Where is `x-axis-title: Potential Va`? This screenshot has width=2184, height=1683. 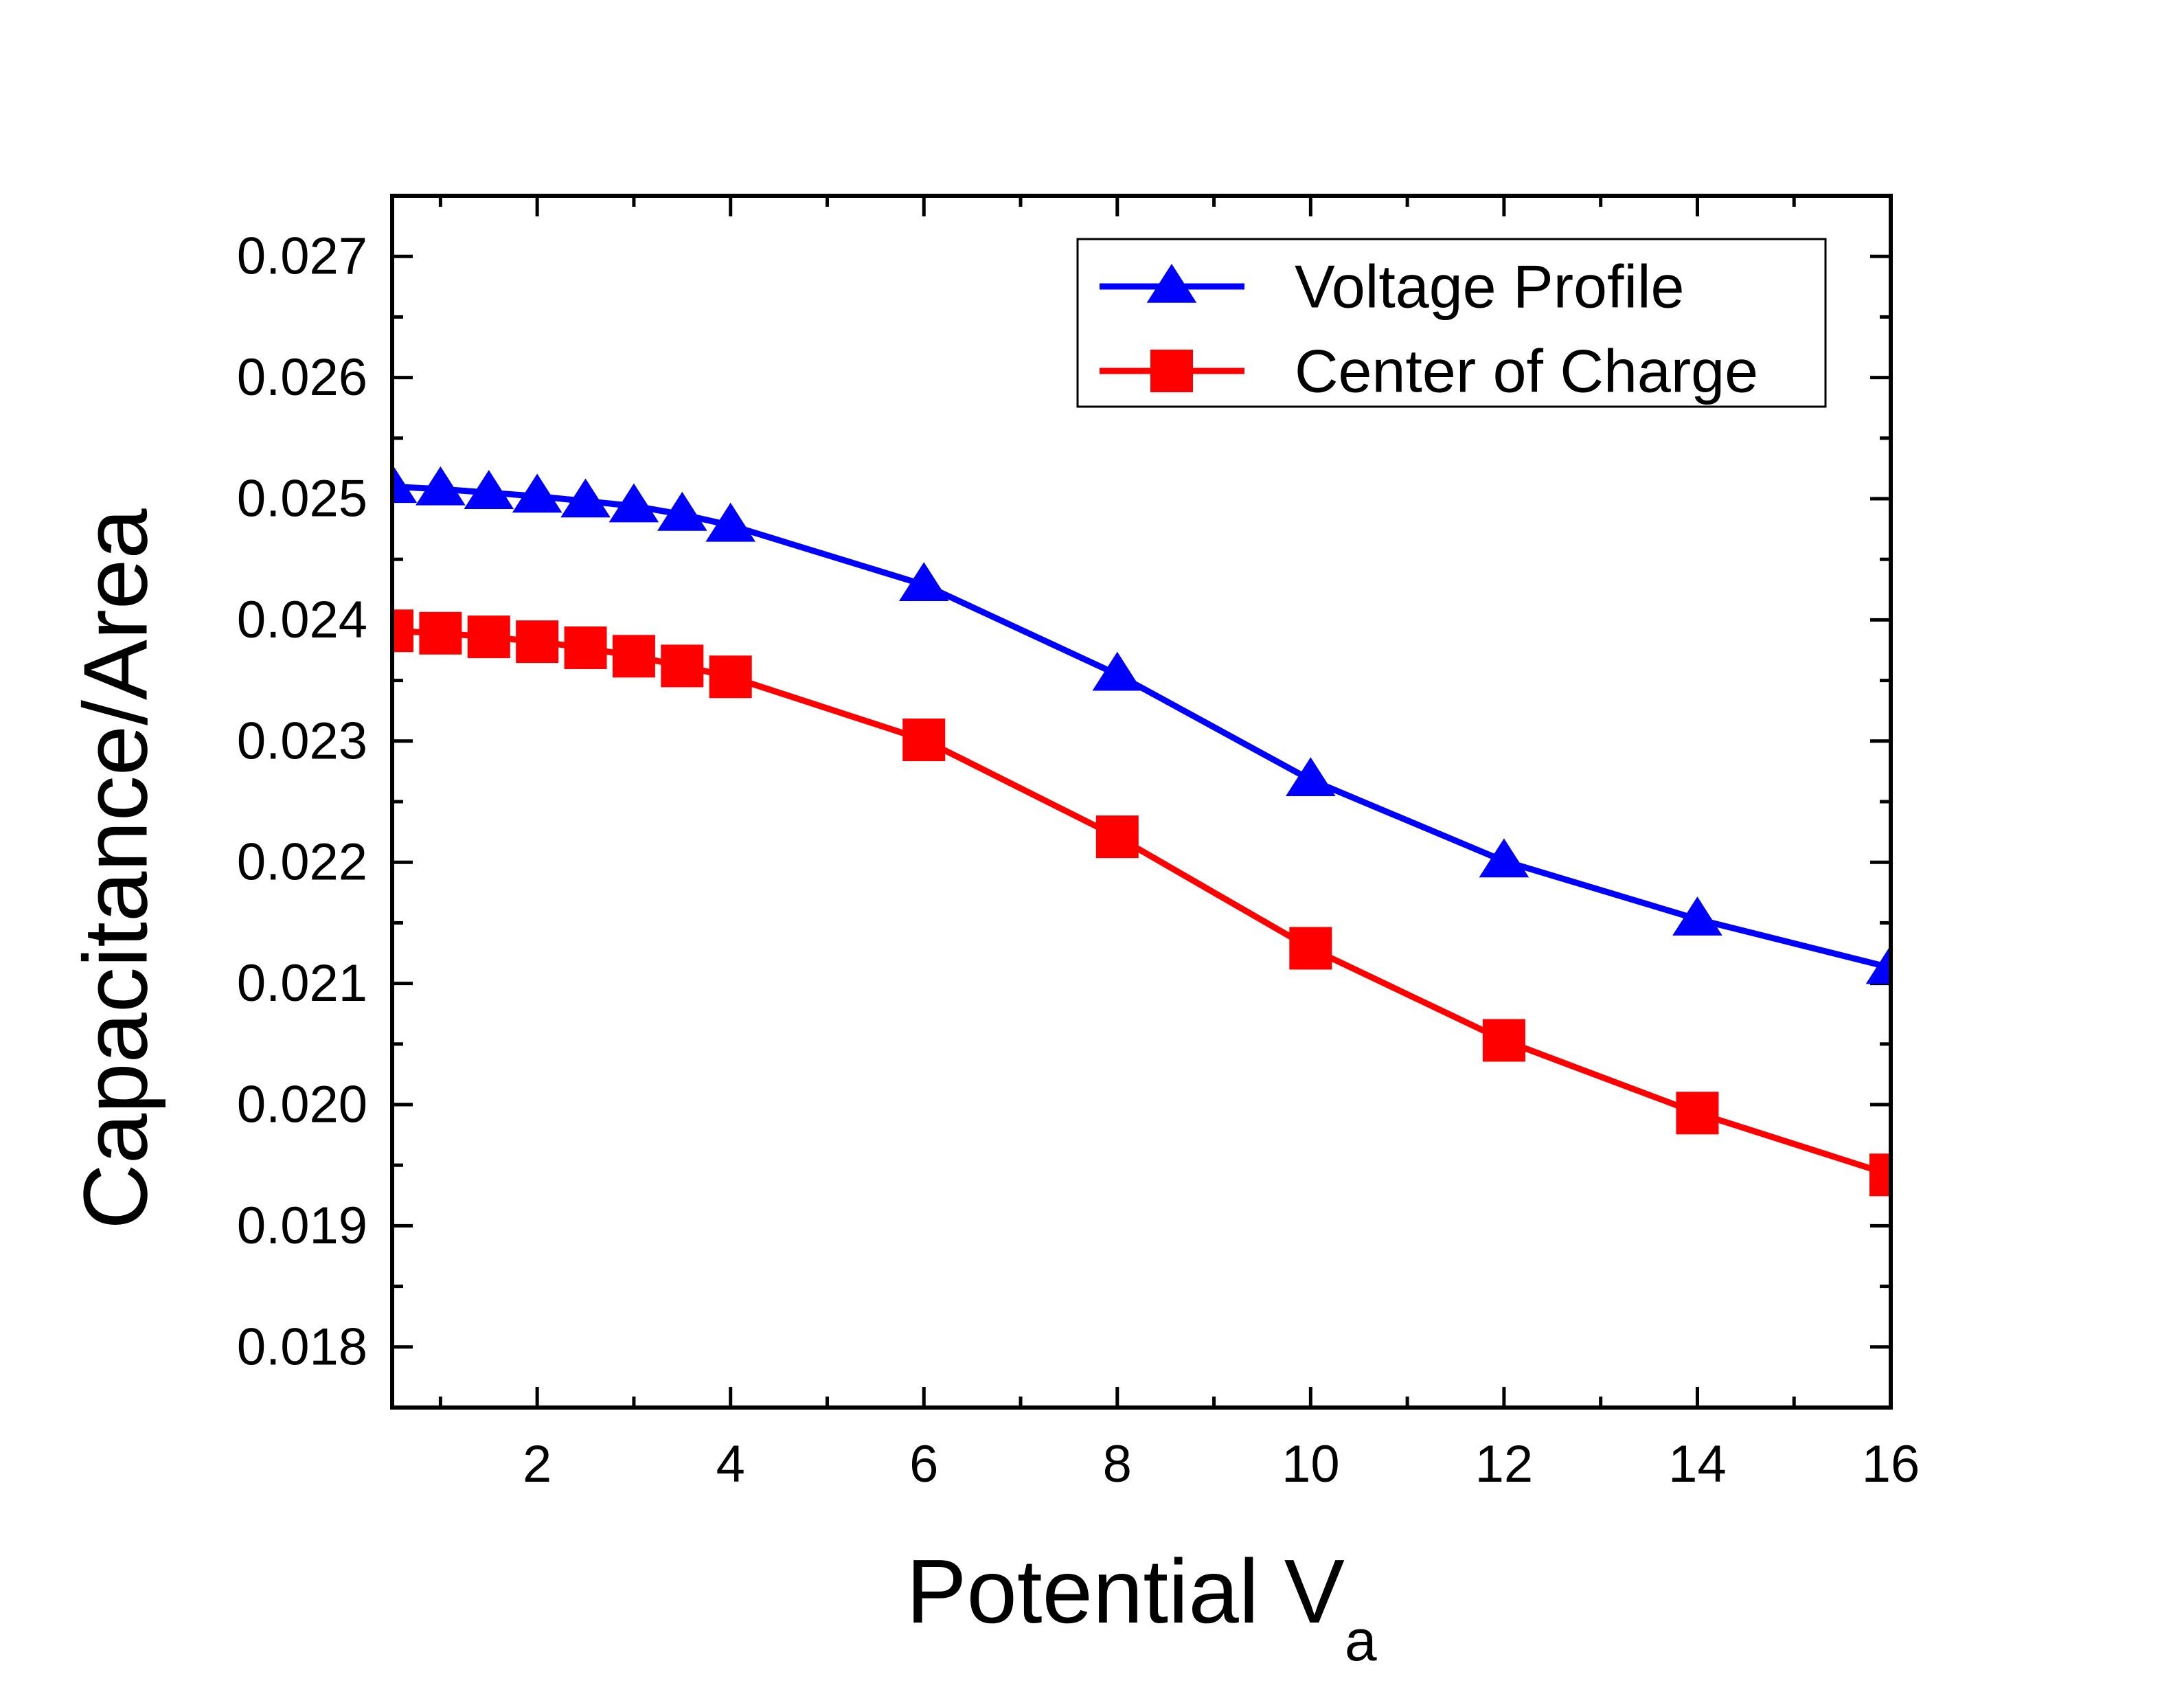 x-axis-title: Potential Va is located at coordinates (1141, 1607).